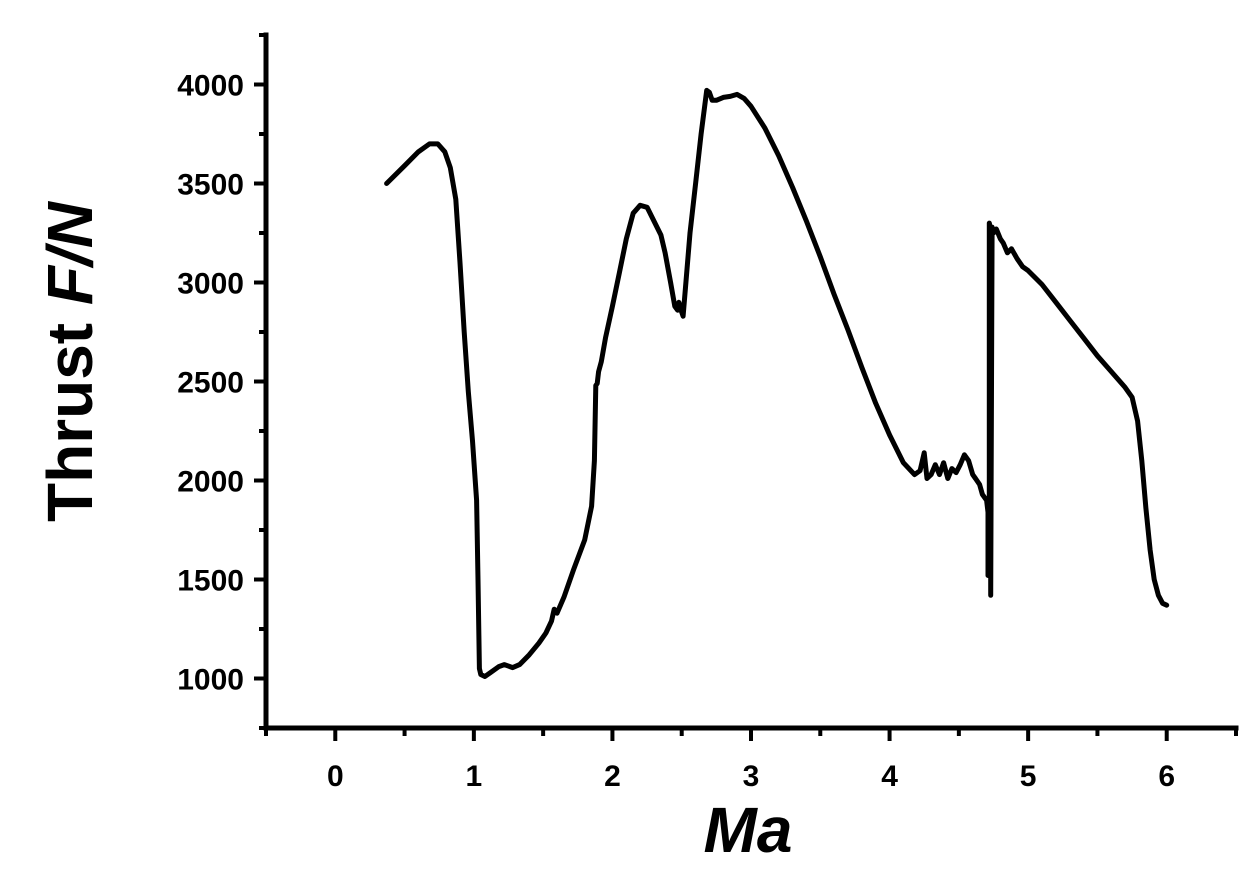  Describe the element at coordinates (210, 581) in the screenshot. I see `y-tick-label: 1500` at that location.